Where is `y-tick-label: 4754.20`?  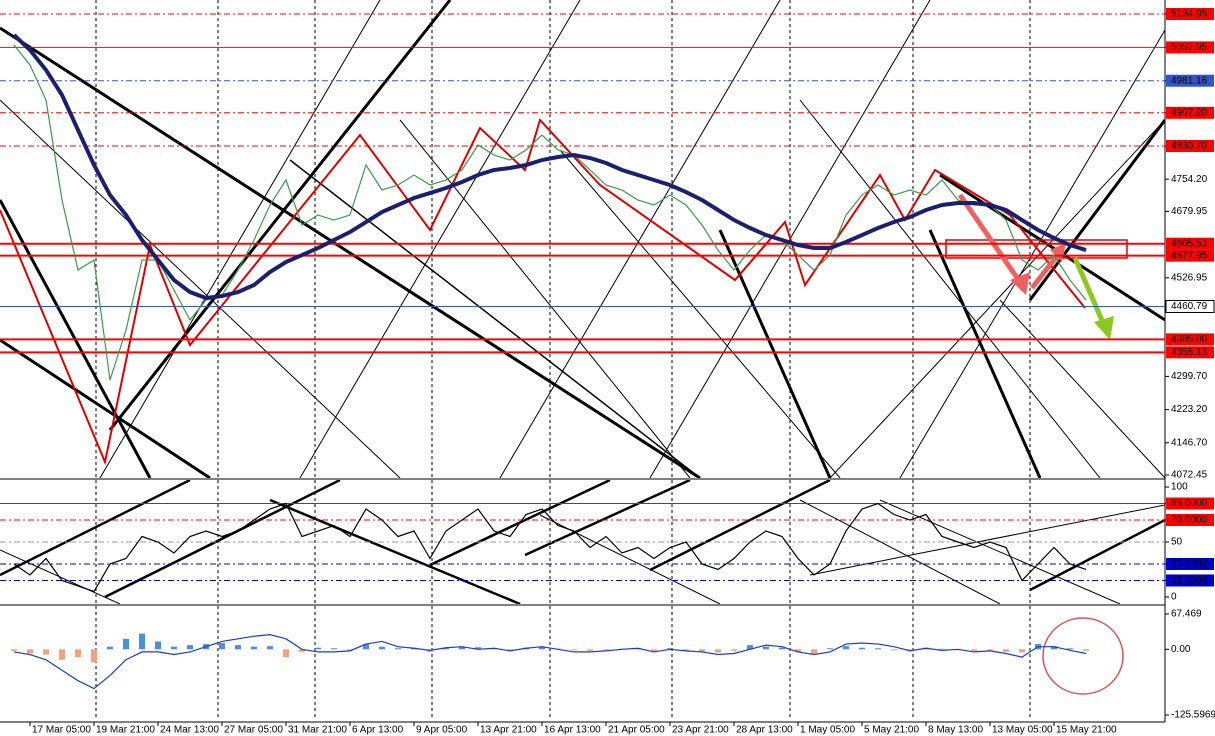 y-tick-label: 4754.20 is located at coordinates (1189, 179).